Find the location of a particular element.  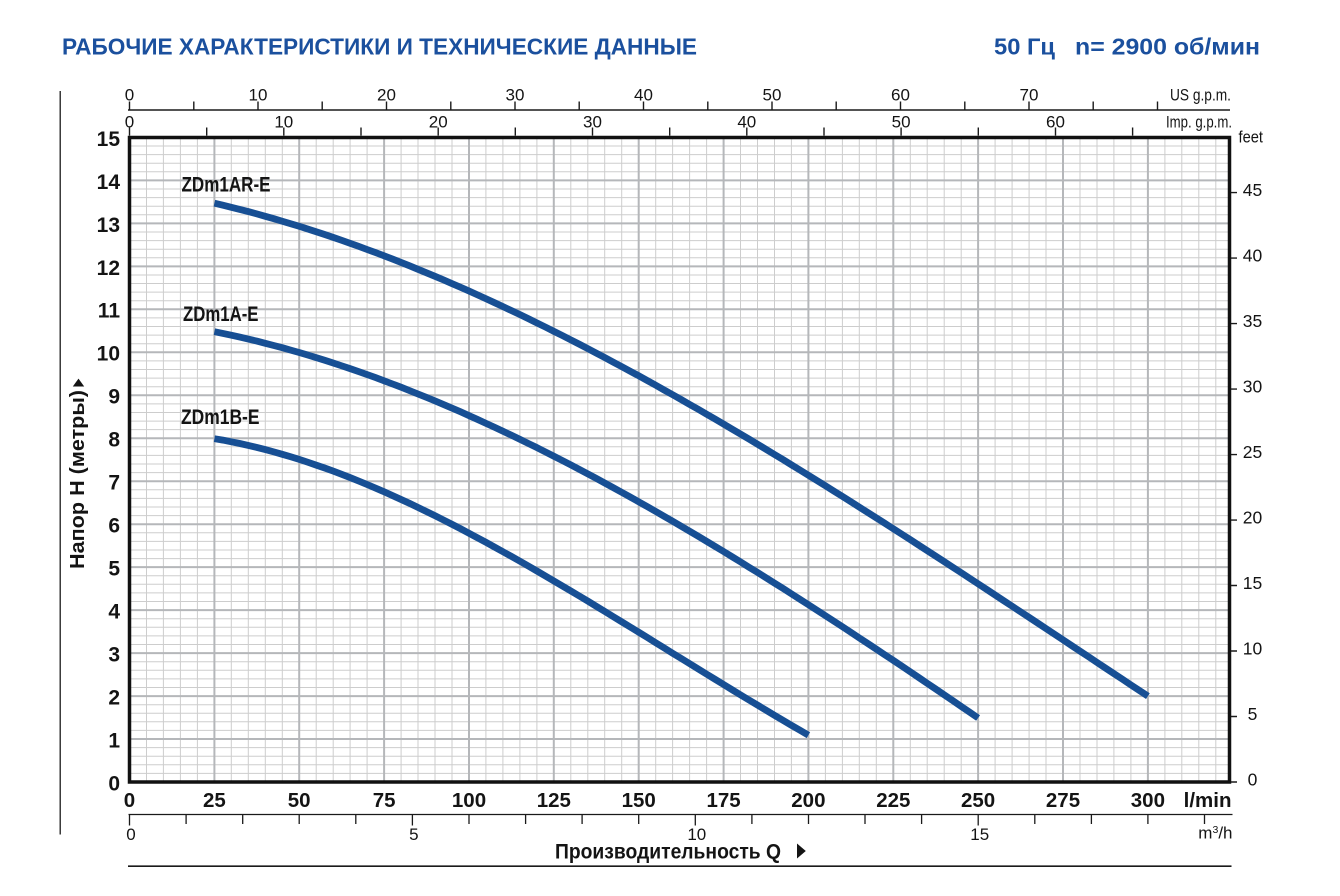

svg-text: 7 is located at coordinates (114, 483).